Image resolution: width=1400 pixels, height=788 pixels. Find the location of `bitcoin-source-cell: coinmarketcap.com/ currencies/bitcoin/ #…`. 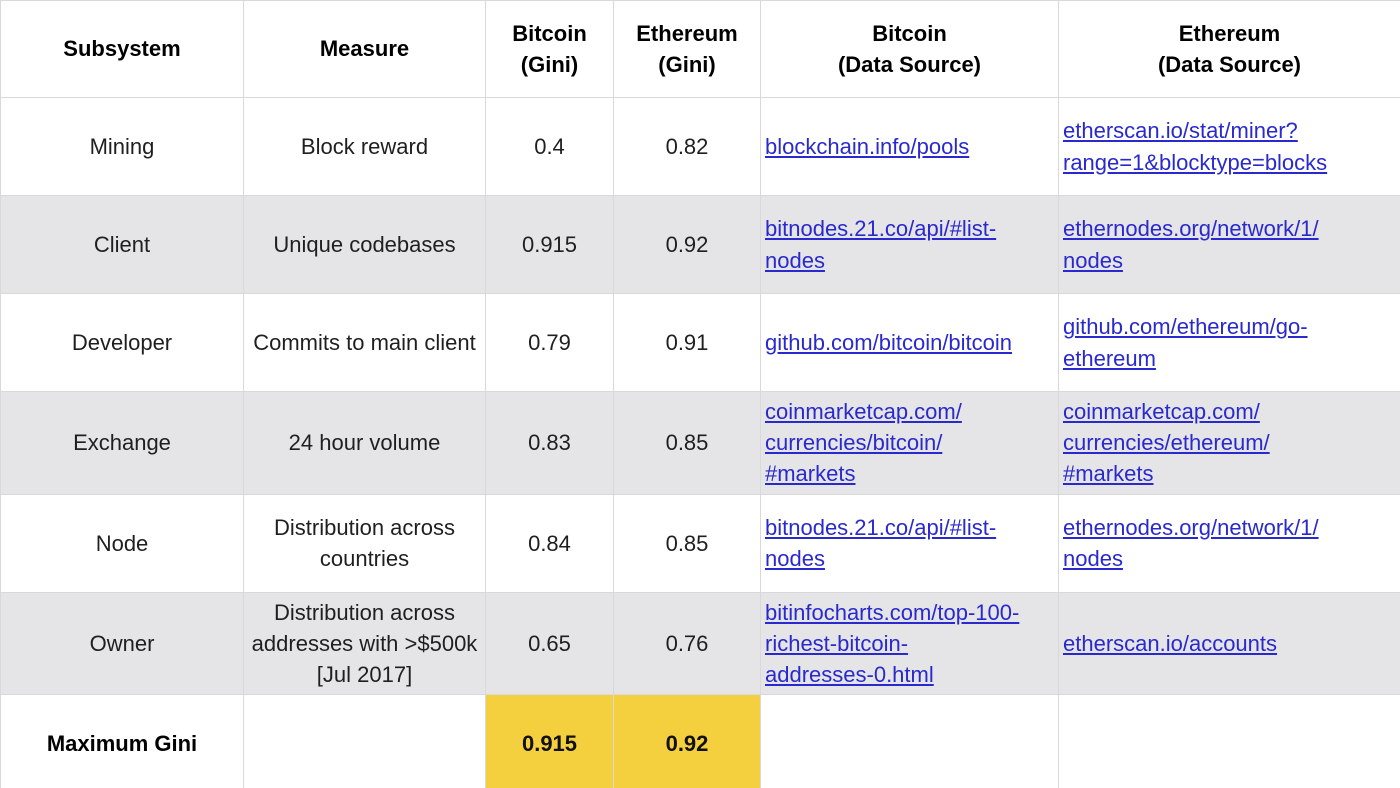

bitcoin-source-cell: coinmarketcap.com/ currencies/bitcoin/ #… is located at coordinates (909, 443).